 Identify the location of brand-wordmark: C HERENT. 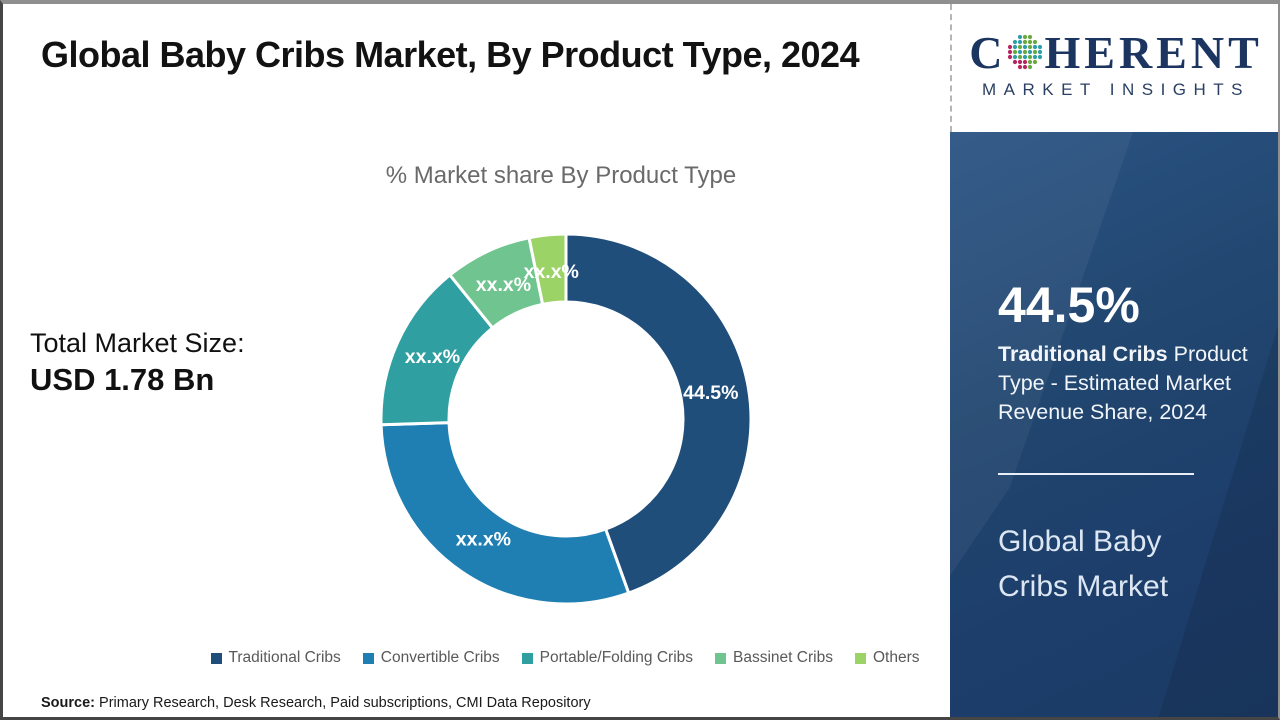
(1115, 52).